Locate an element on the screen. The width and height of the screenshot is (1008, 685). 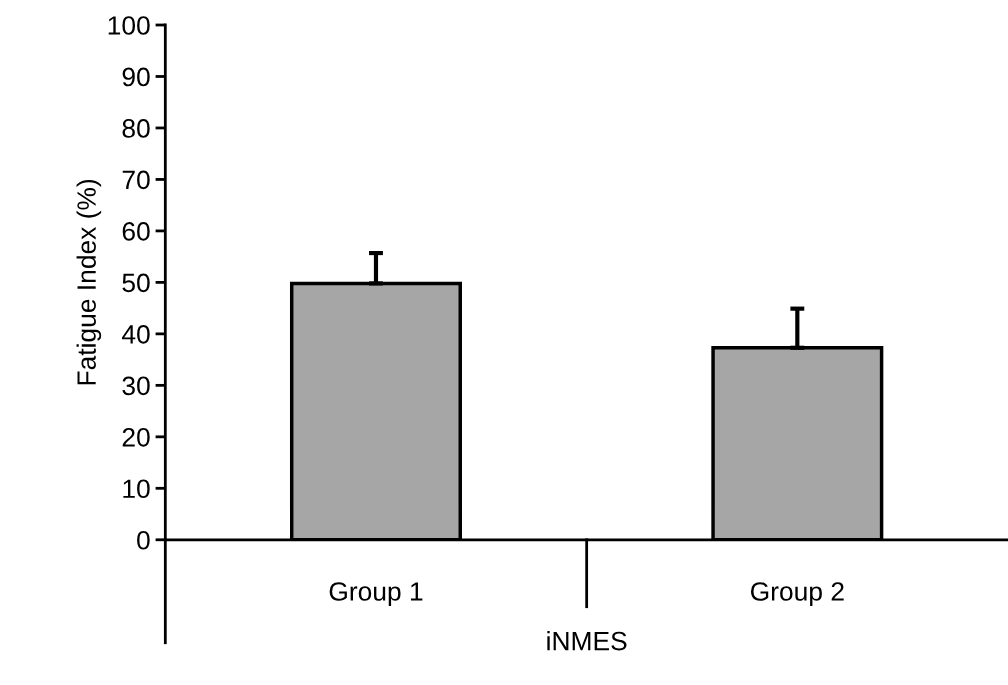
y-tick-label: 10 is located at coordinates (136, 489).